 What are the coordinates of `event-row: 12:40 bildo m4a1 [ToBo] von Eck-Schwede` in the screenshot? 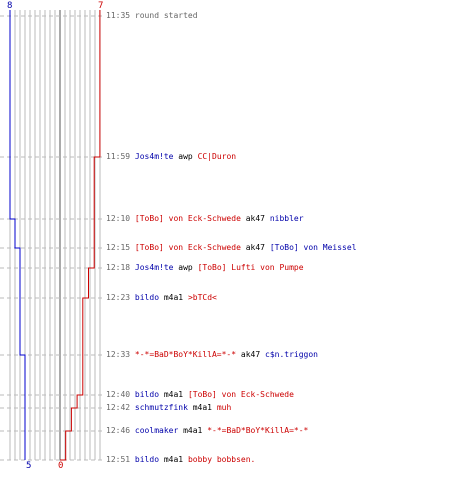 It's located at (200, 395).